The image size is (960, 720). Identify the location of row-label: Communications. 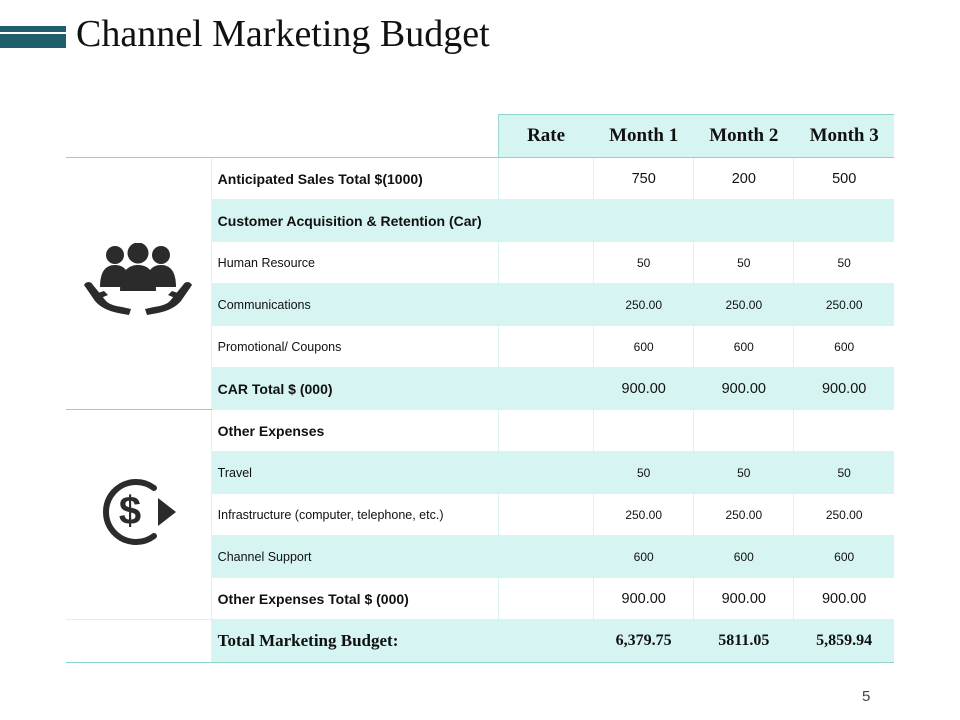
(355, 304).